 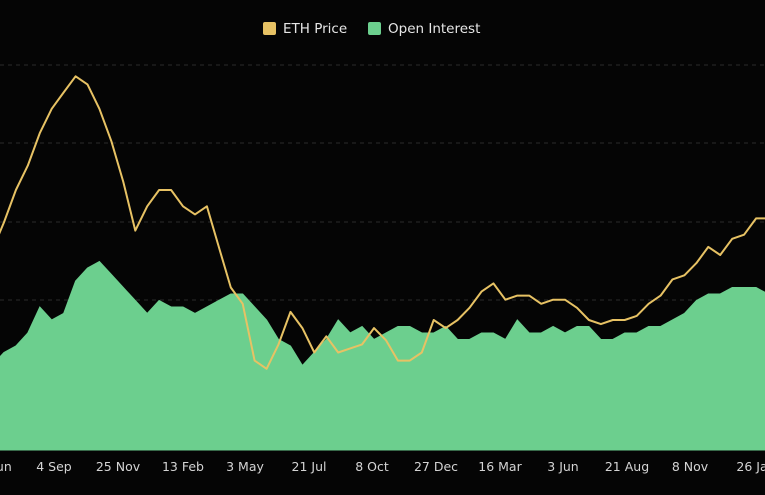 What do you see at coordinates (372, 466) in the screenshot?
I see `x-tick-label: 8 Oct` at bounding box center [372, 466].